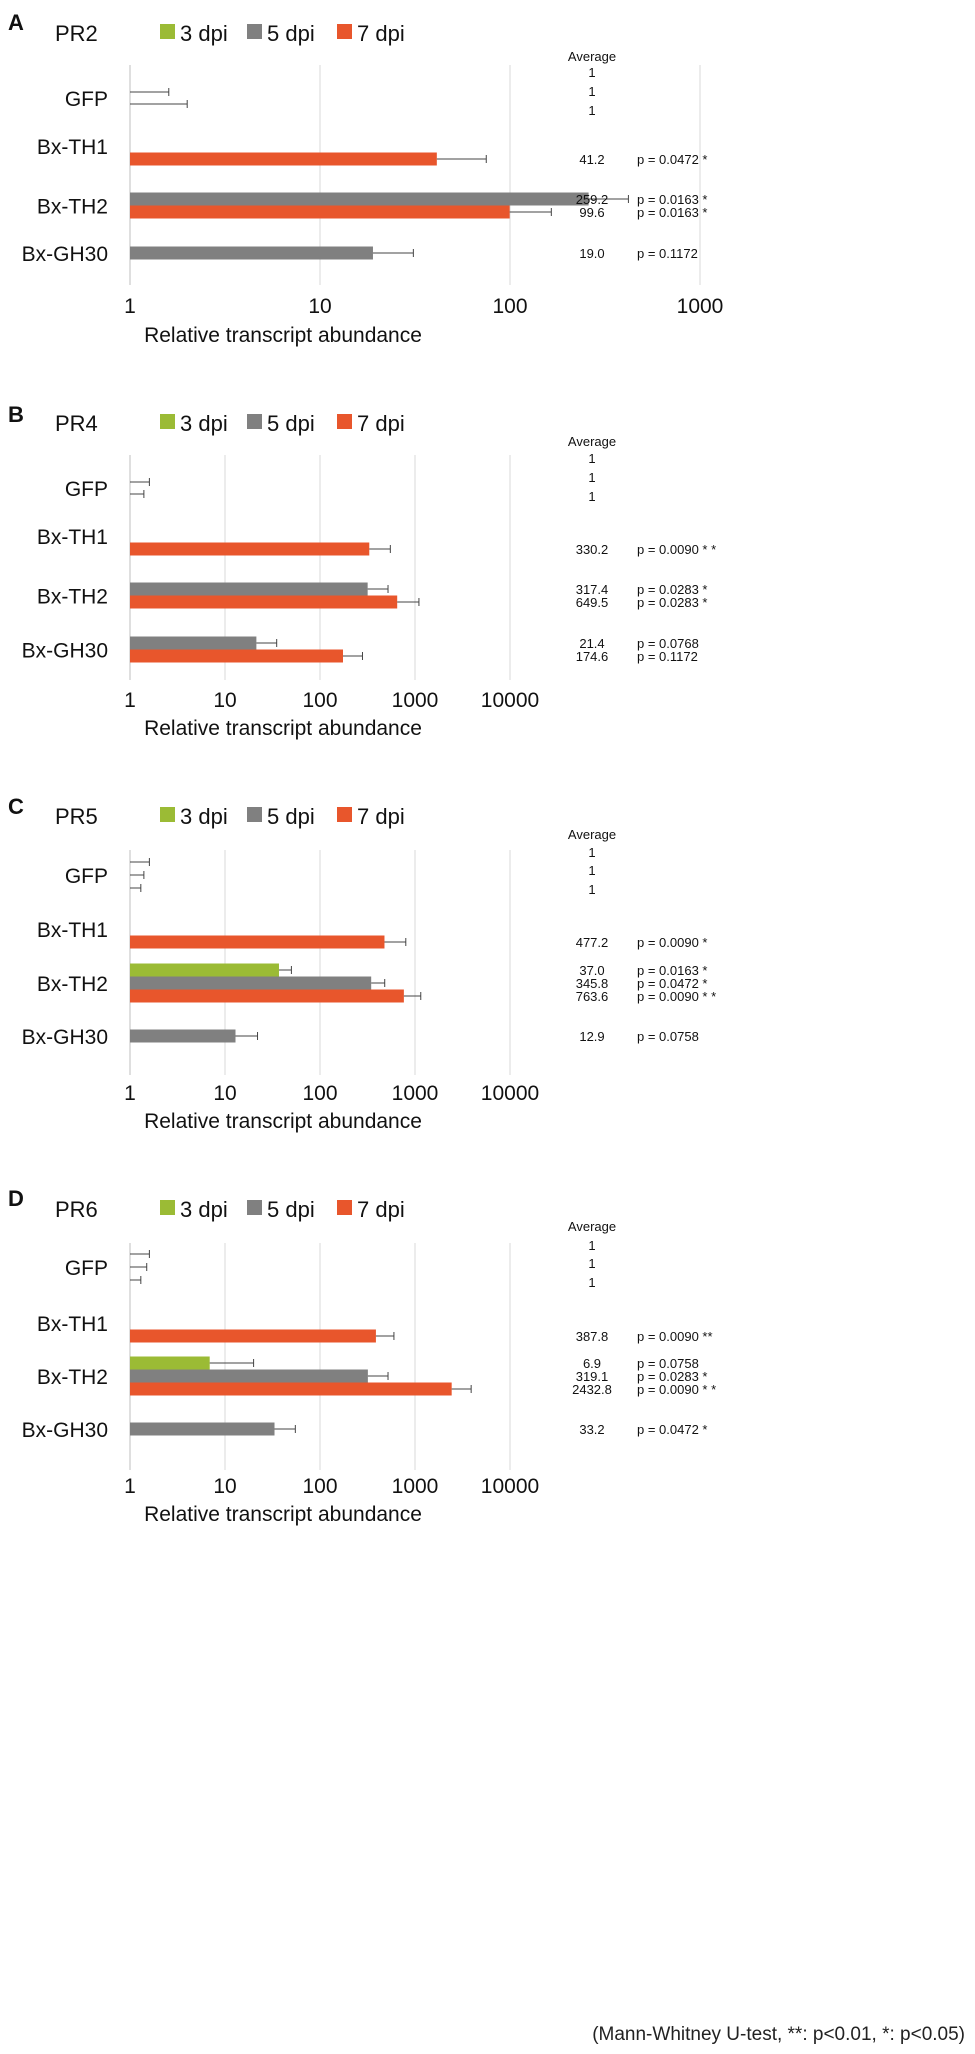  Describe the element at coordinates (667, 253) in the screenshot. I see `p-value-bx-gh30-dpi5-a: p = 0.1172` at that location.